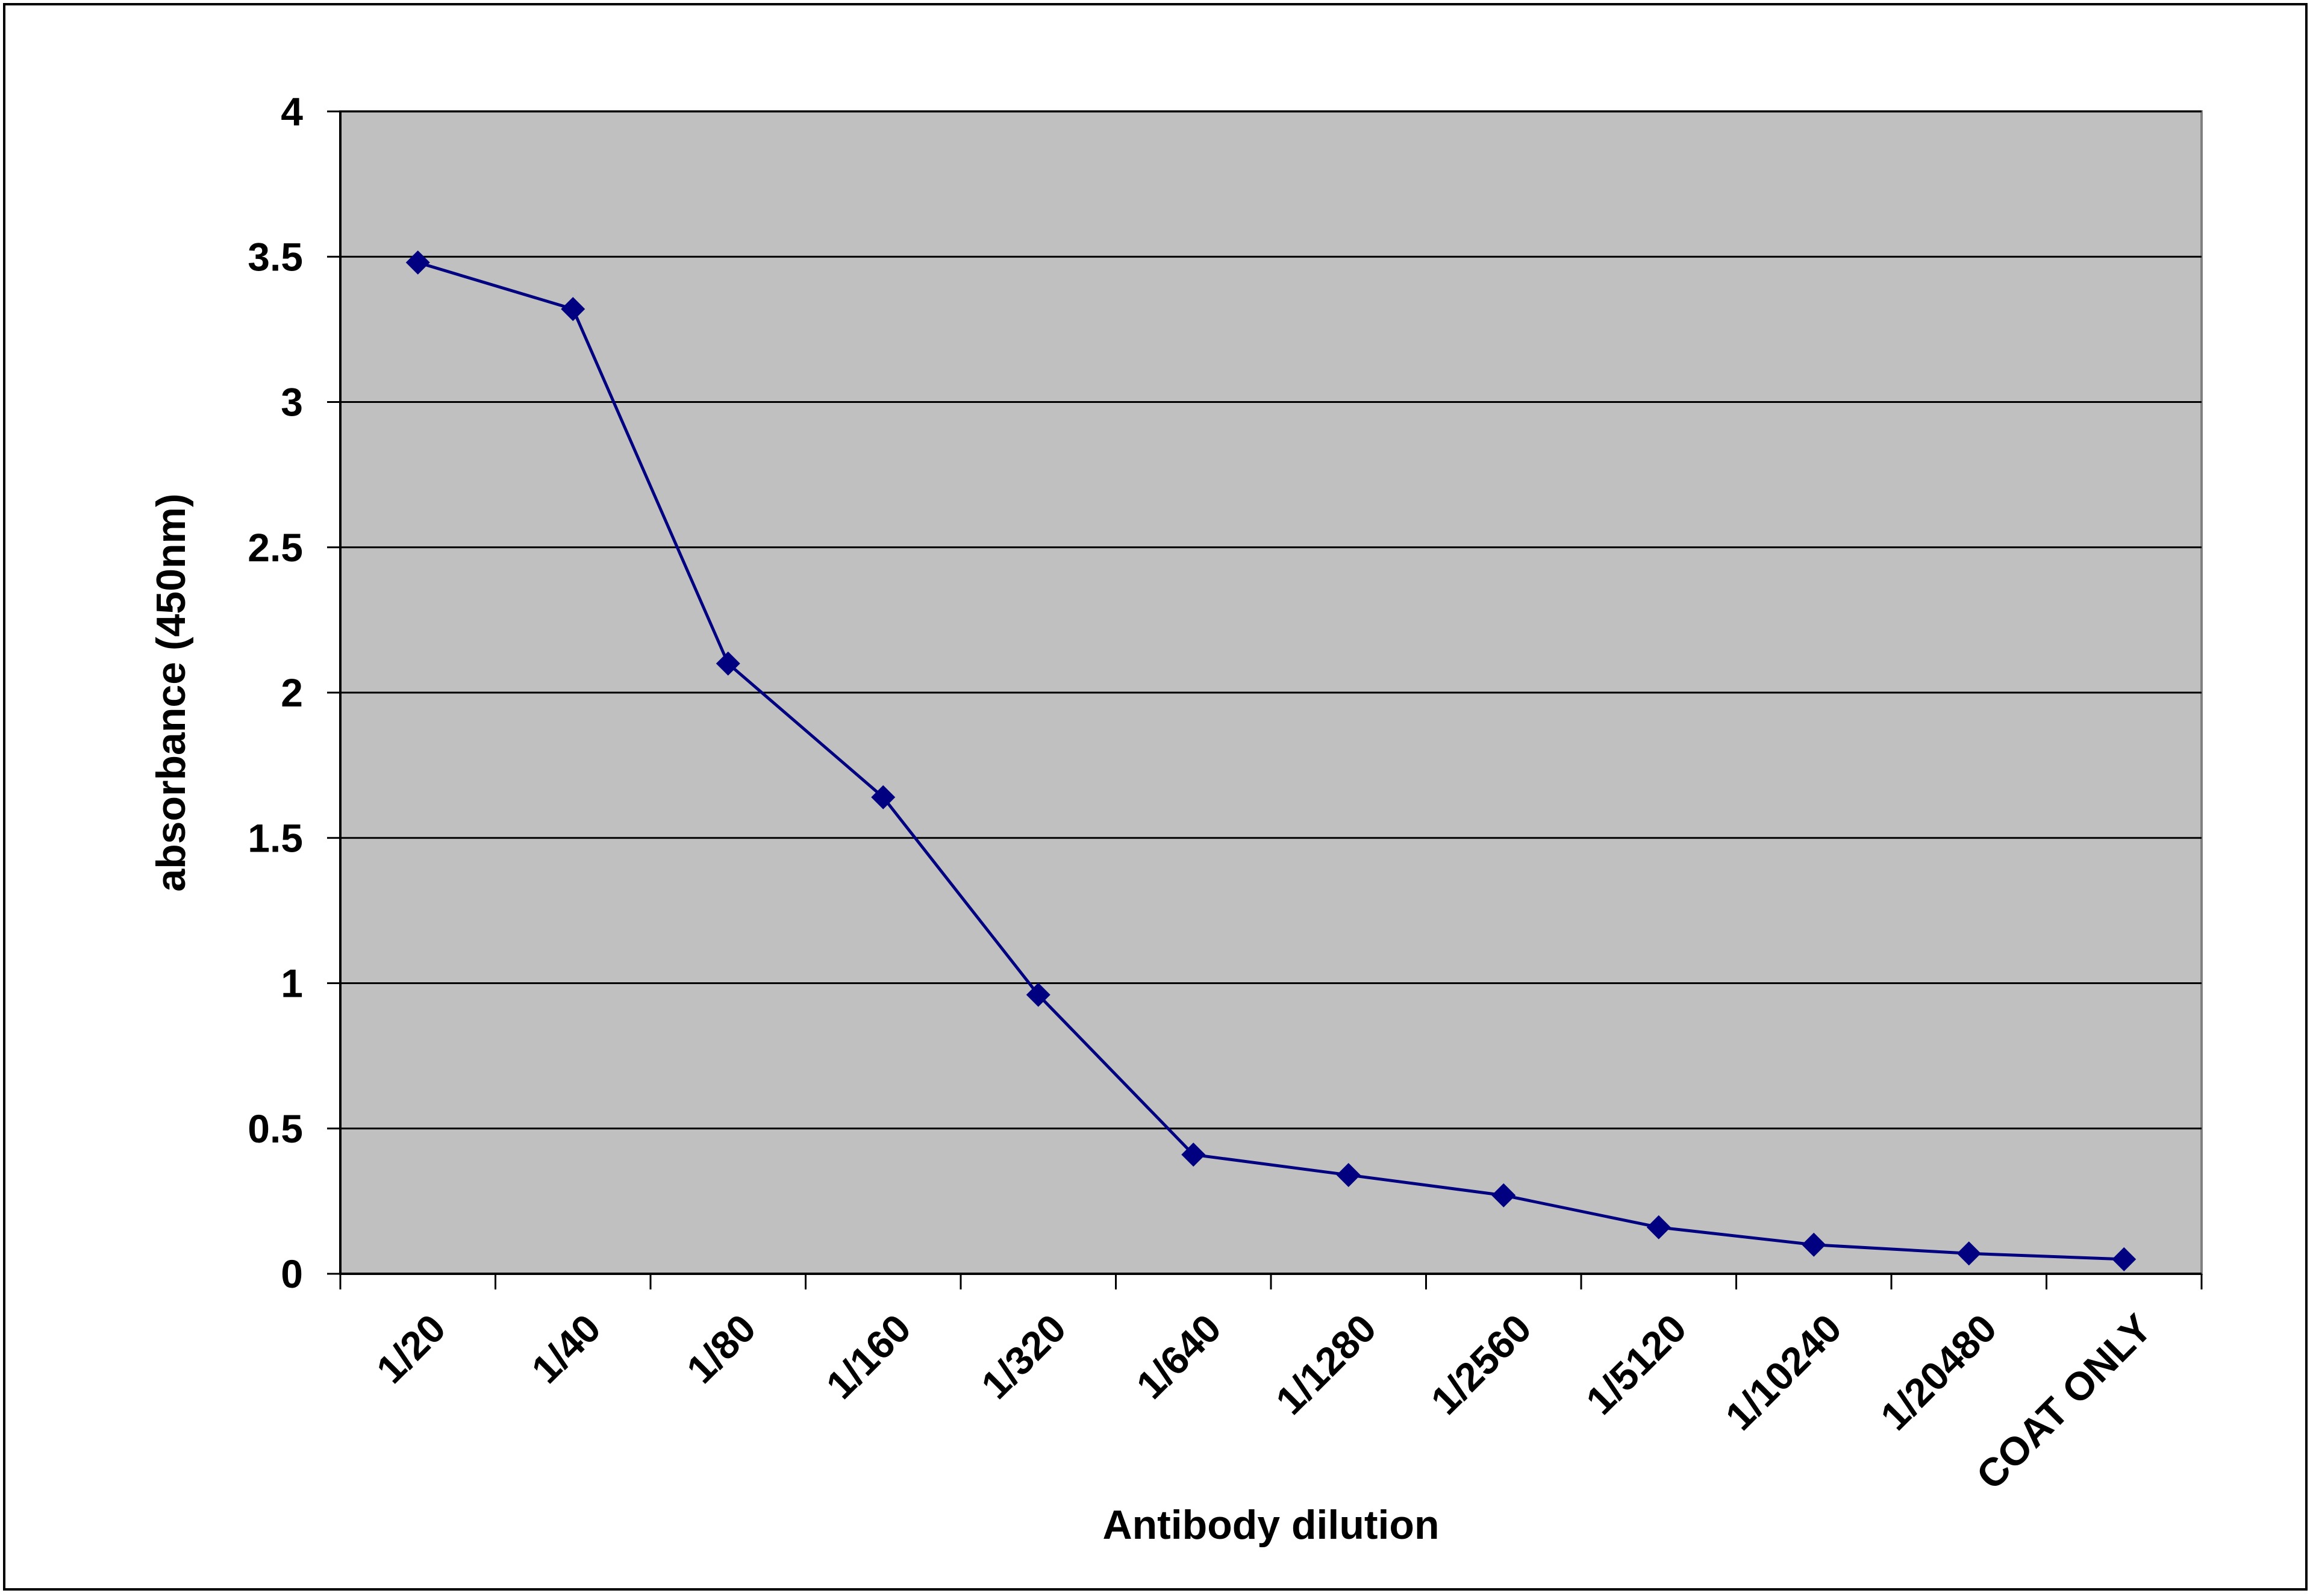  Describe the element at coordinates (1326, 1365) in the screenshot. I see `x-tick-label: 1/1280` at that location.